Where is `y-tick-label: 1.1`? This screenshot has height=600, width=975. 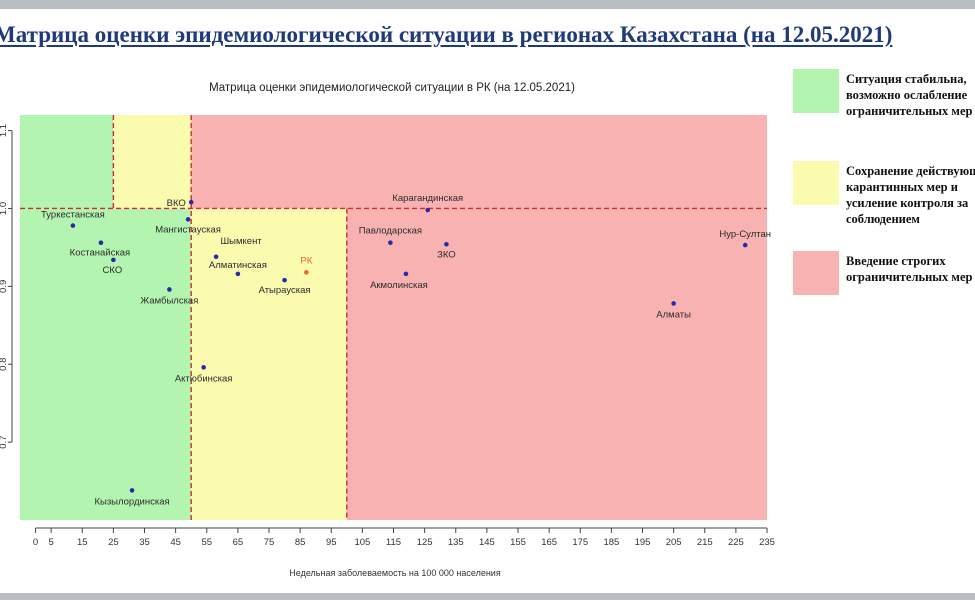 y-tick-label: 1.1 is located at coordinates (4, 130).